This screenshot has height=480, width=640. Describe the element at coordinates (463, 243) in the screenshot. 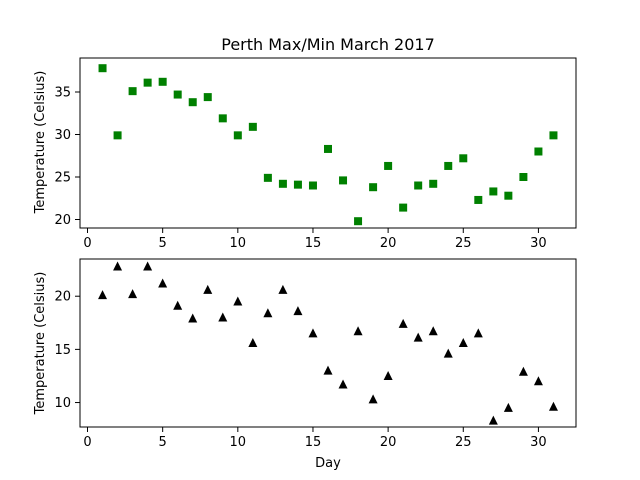

I see `top-x-tick-label: 25` at that location.